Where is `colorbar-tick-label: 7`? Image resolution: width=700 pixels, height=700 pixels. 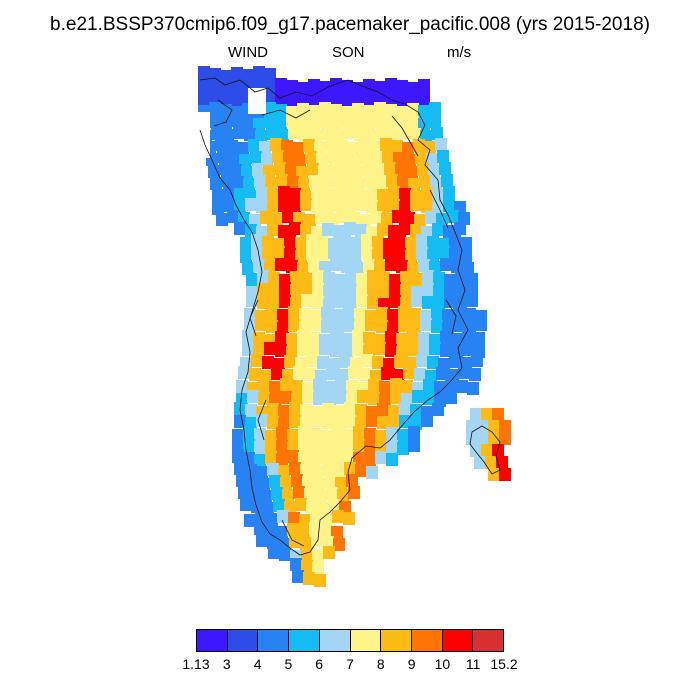
colorbar-tick-label: 7 is located at coordinates (350, 664).